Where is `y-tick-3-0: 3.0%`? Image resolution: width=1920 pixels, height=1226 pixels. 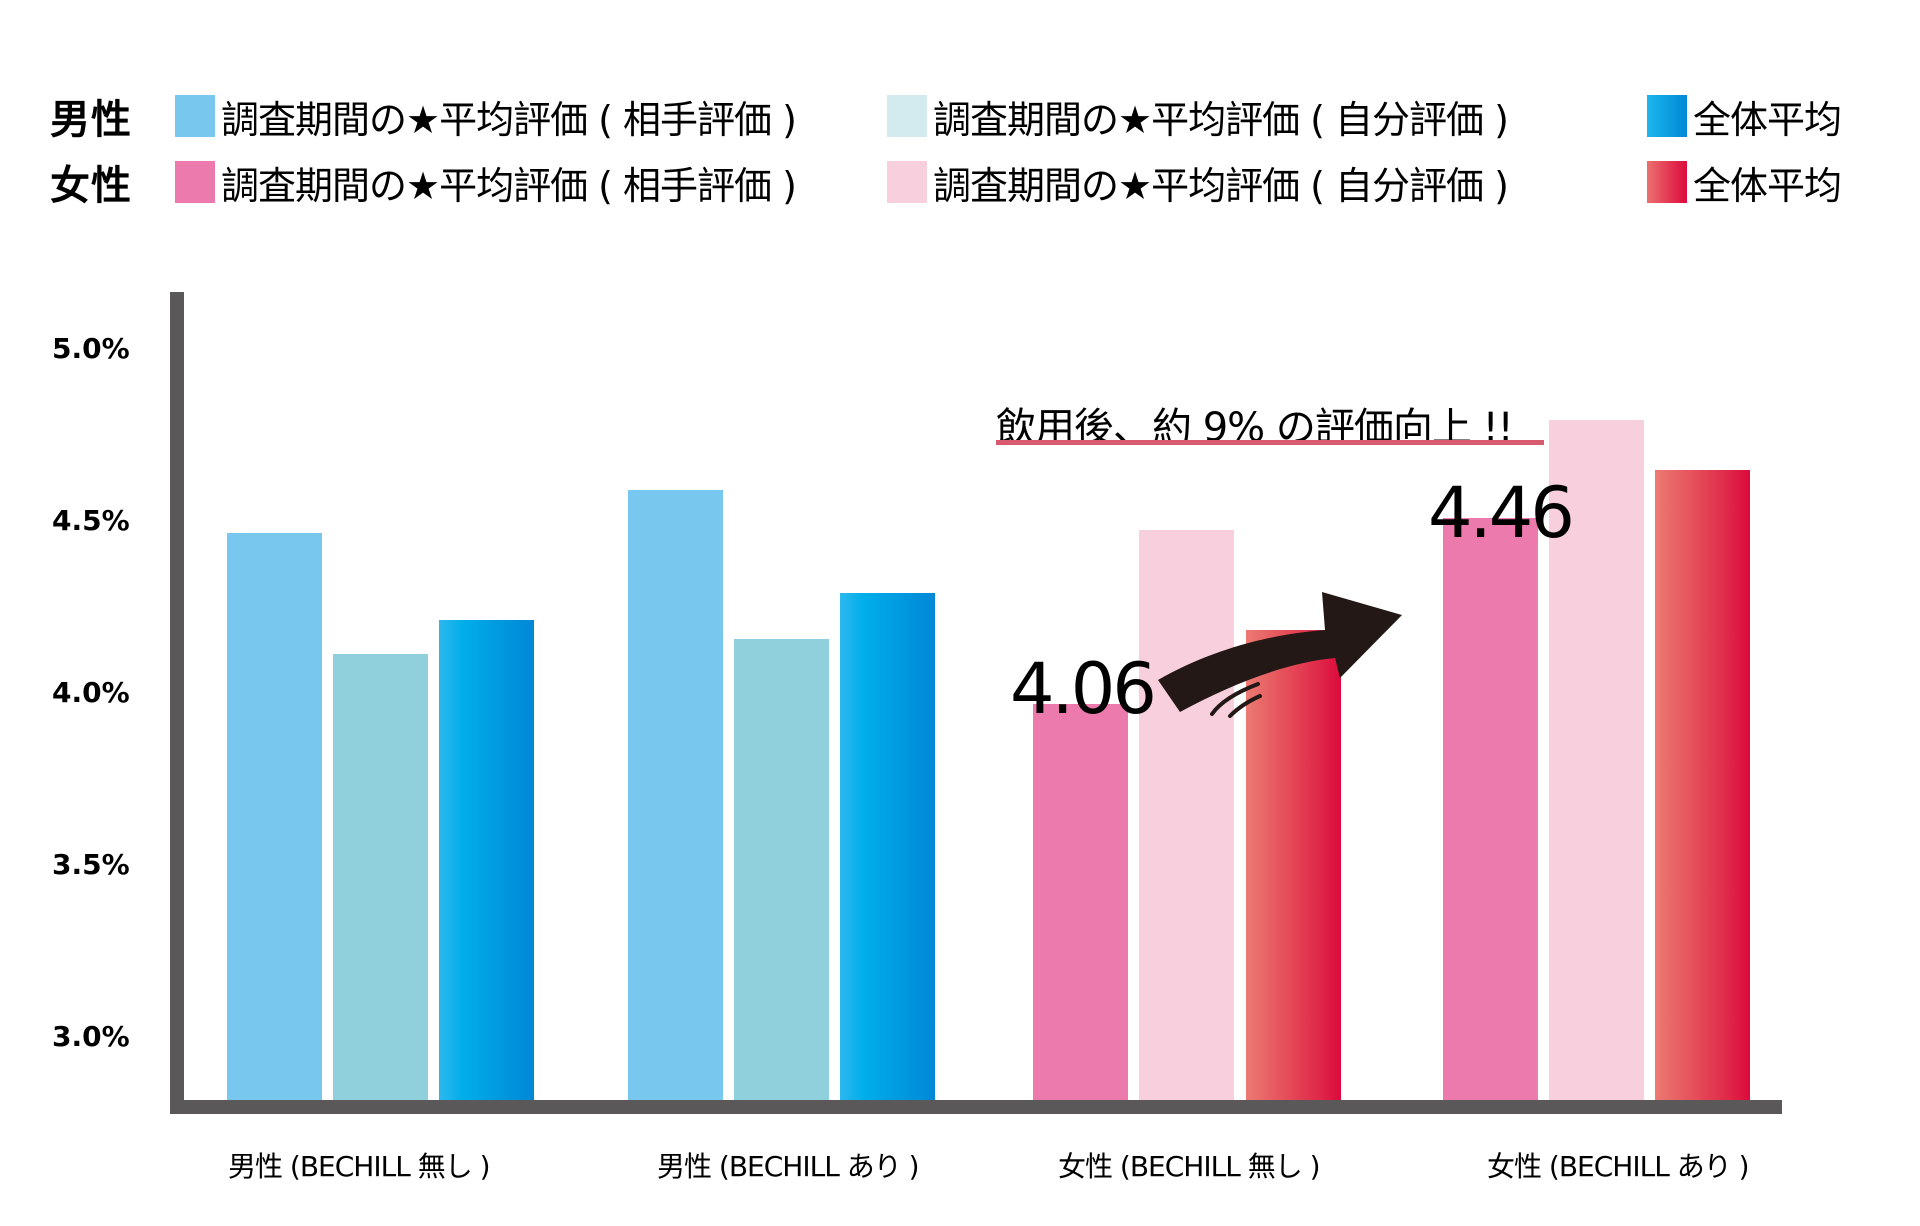 y-tick-3-0: 3.0% is located at coordinates (91, 1036).